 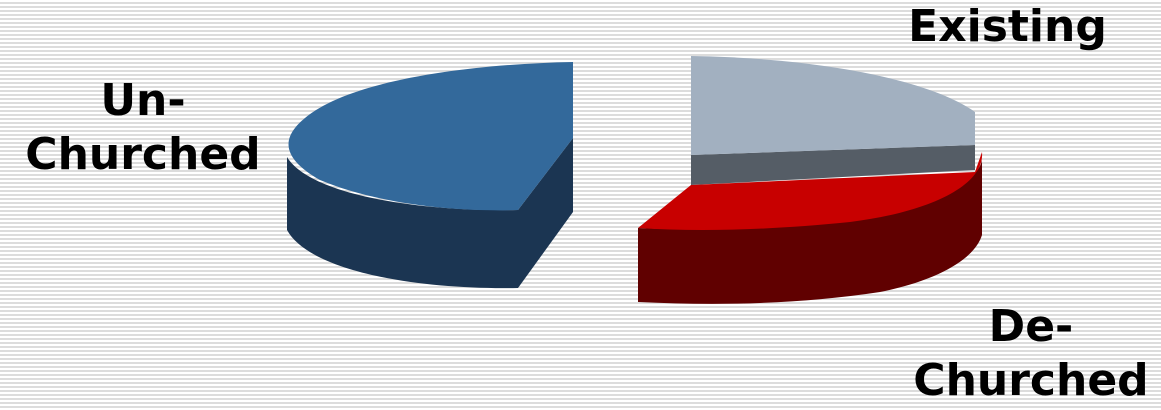 What do you see at coordinates (1031, 380) in the screenshot?
I see `slice-label-dechurched-line2: Churched` at bounding box center [1031, 380].